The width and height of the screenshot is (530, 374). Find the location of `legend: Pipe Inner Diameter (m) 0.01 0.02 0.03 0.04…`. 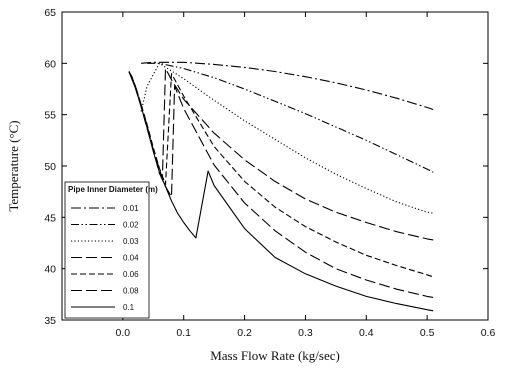

legend: Pipe Inner Diameter (m) 0.01 0.02 0.03 0.04… is located at coordinates (111, 250).